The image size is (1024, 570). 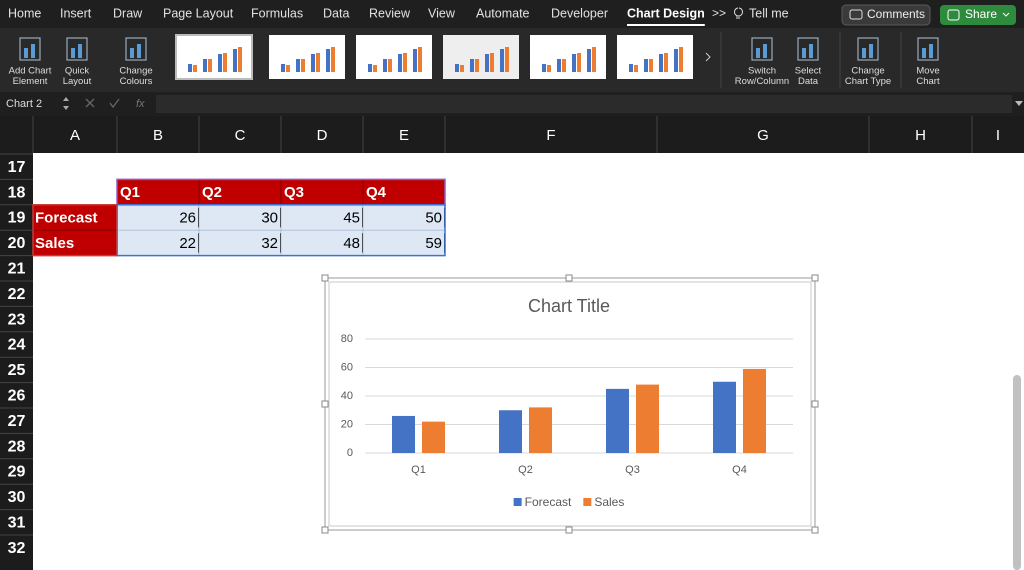 What do you see at coordinates (17, 497) in the screenshot?
I see `row-header: 30` at bounding box center [17, 497].